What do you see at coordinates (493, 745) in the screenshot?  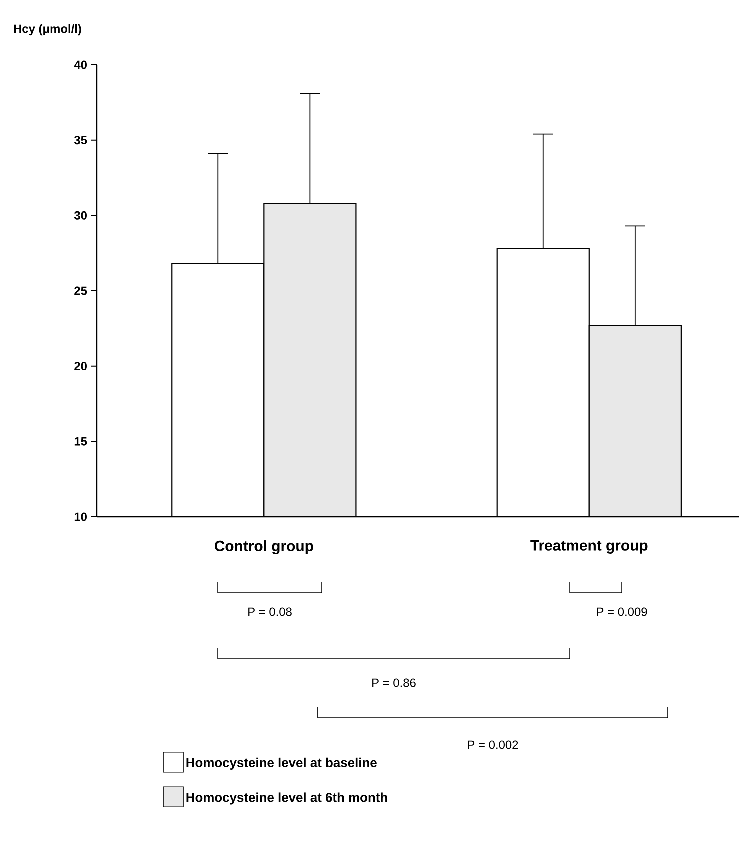 I see `text: P = 0.002` at bounding box center [493, 745].